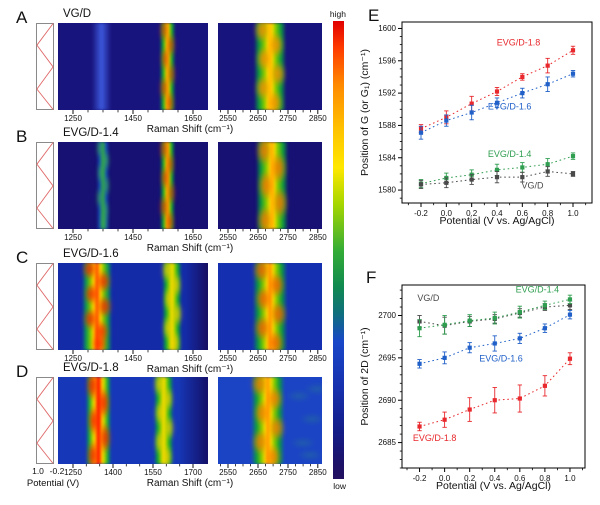  I want to click on y-tick-label: 2695, so click(387, 357).